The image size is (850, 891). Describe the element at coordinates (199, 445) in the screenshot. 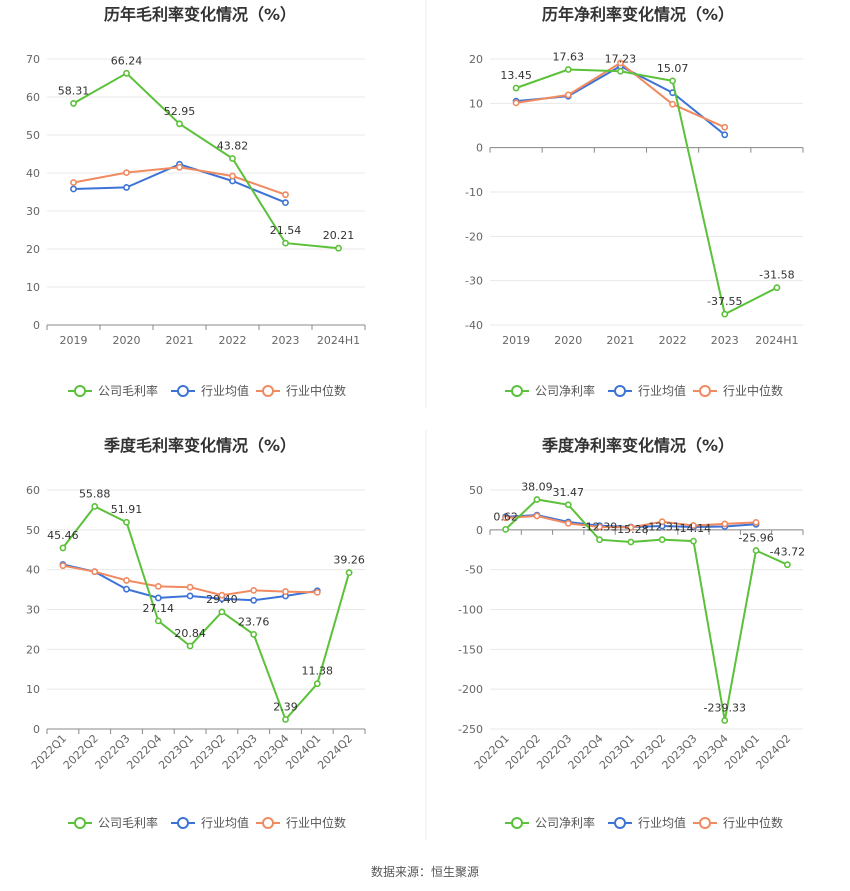

I see `chart-title: 季度毛利率变化情况（%）` at that location.